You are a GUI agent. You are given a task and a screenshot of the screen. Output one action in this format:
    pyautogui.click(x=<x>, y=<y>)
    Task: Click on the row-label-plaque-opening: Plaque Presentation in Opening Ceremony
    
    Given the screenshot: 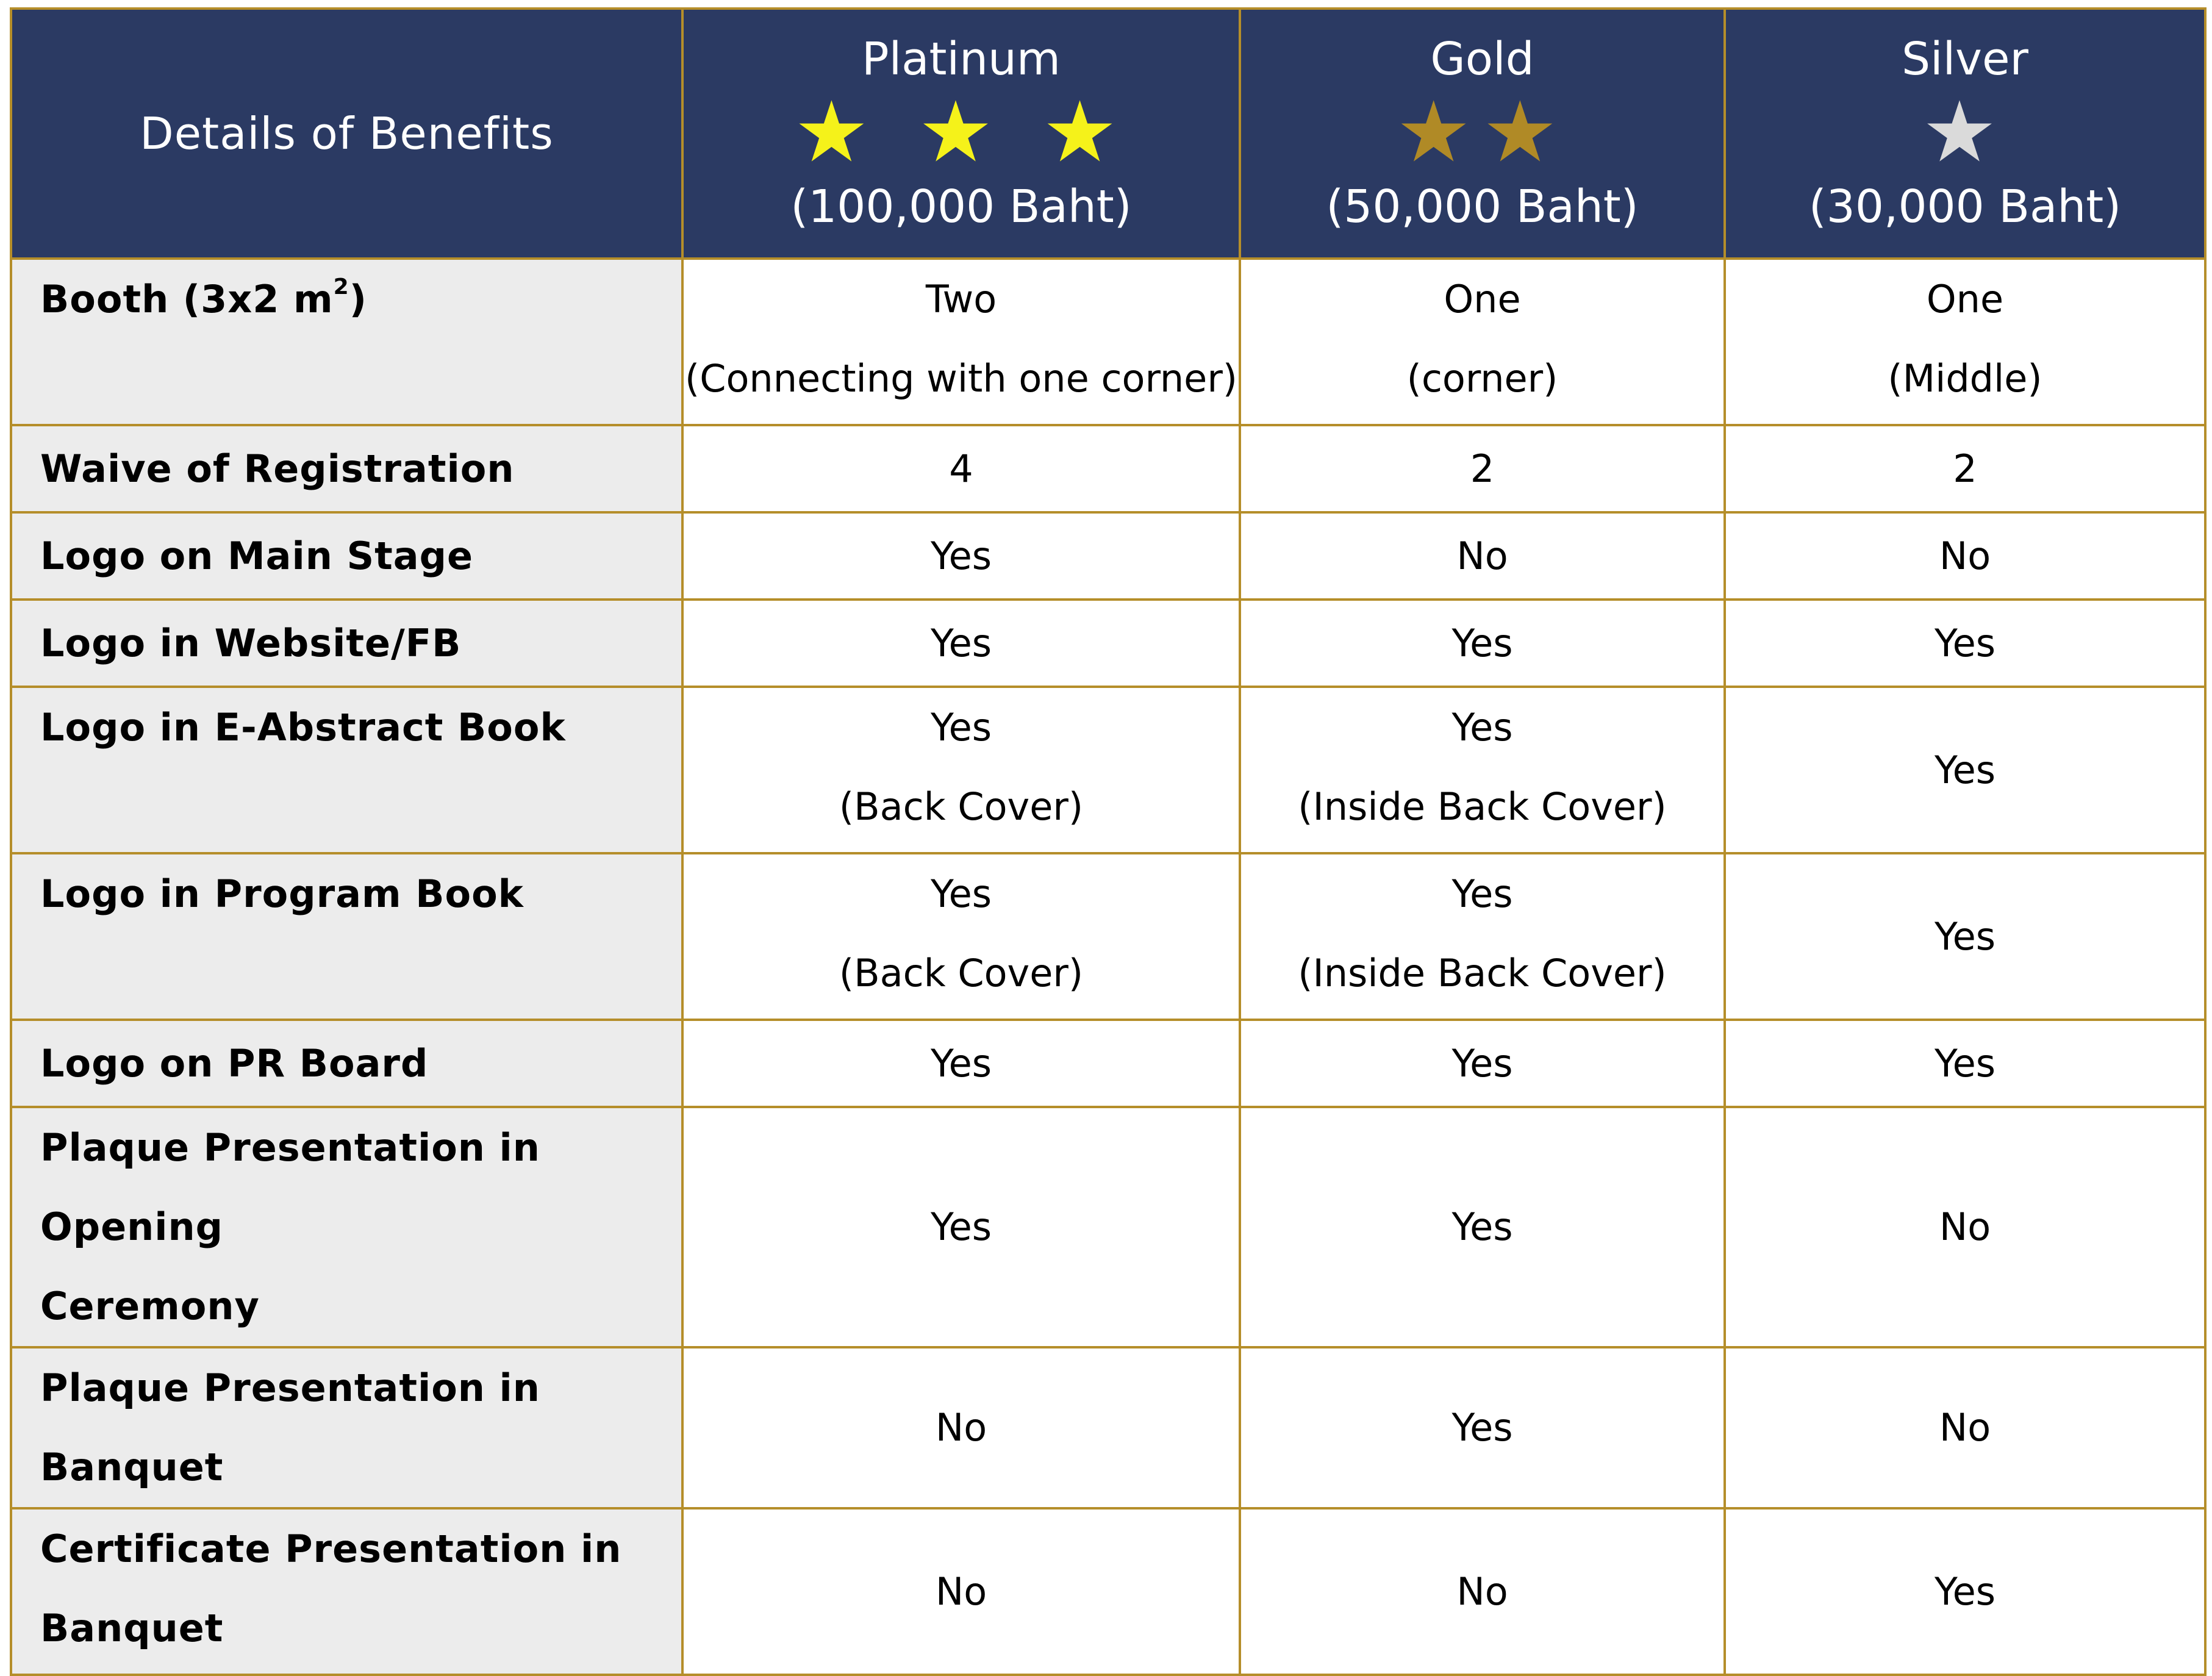 What is the action you would take?
    pyautogui.click(x=347, y=1227)
    